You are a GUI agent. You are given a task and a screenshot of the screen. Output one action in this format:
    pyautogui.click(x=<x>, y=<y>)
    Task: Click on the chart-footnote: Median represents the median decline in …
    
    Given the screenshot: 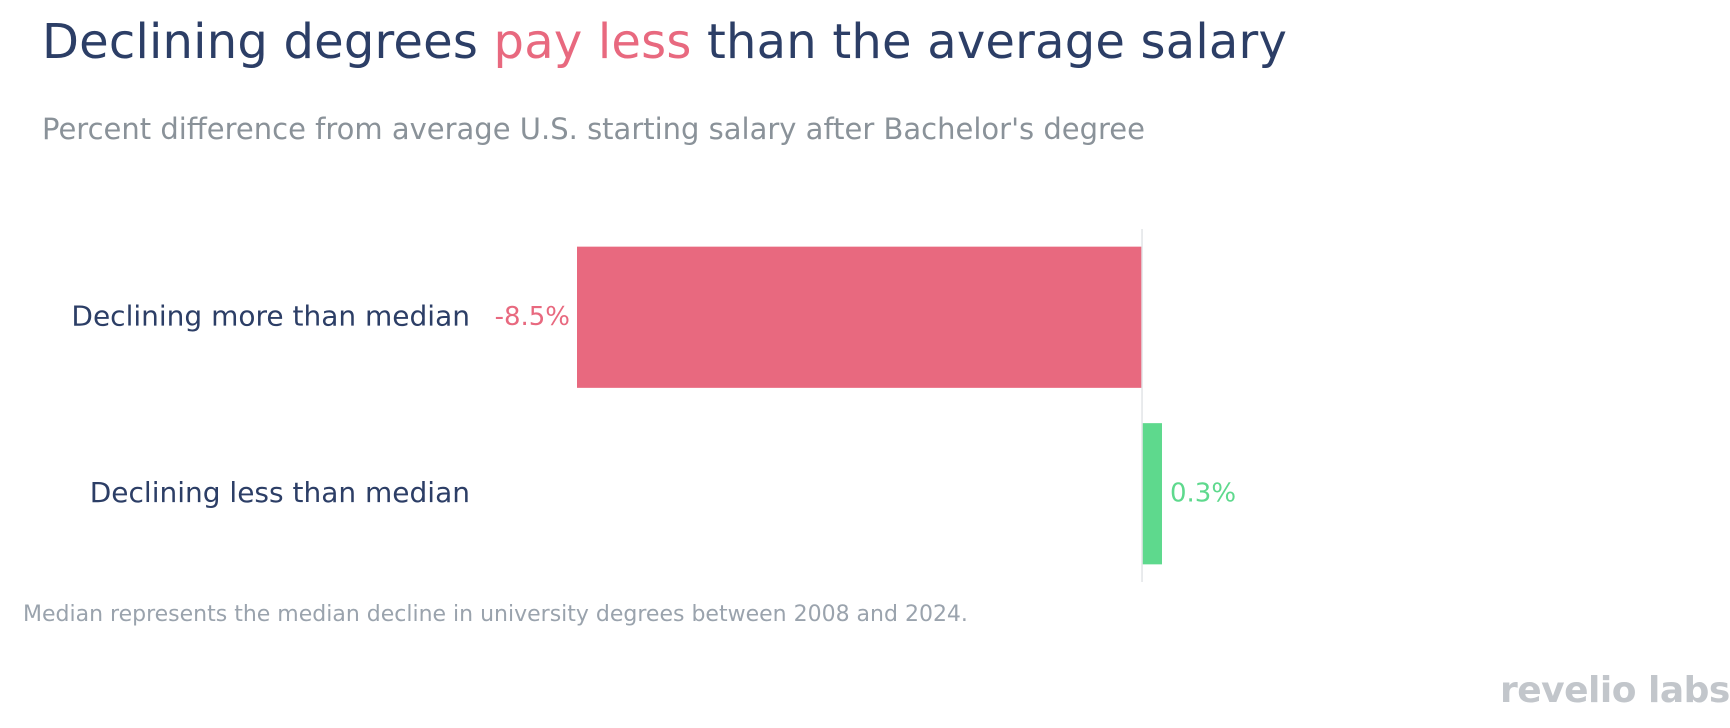 What is the action you would take?
    pyautogui.click(x=495, y=614)
    